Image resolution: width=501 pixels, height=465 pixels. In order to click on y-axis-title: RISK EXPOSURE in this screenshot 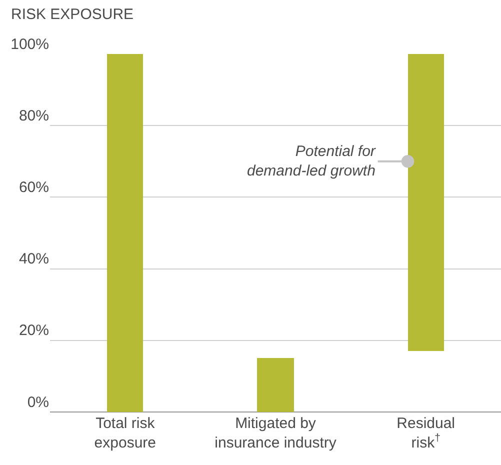, I will do `click(72, 14)`.